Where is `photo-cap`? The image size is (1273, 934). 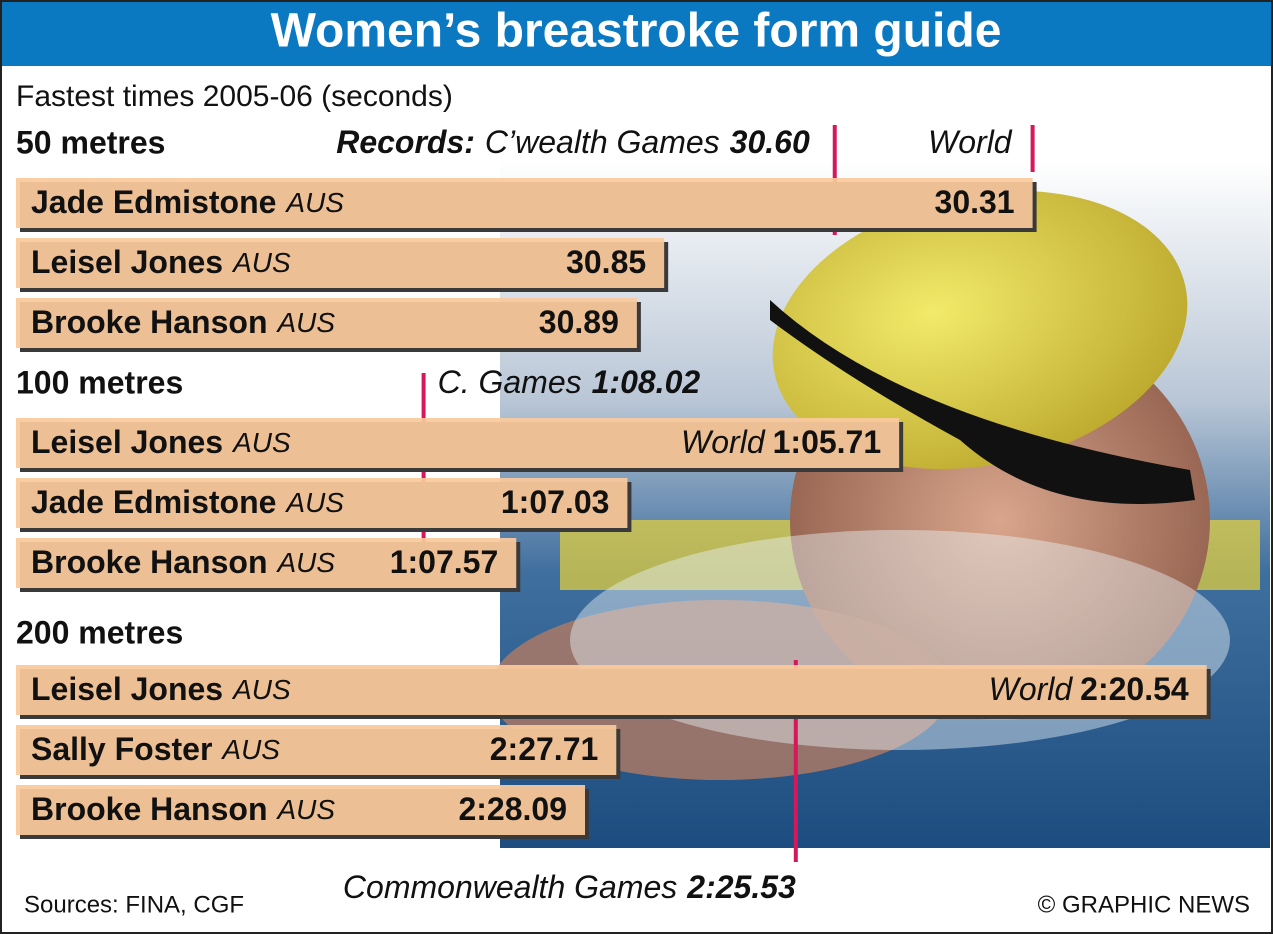
photo-cap is located at coordinates (980, 330).